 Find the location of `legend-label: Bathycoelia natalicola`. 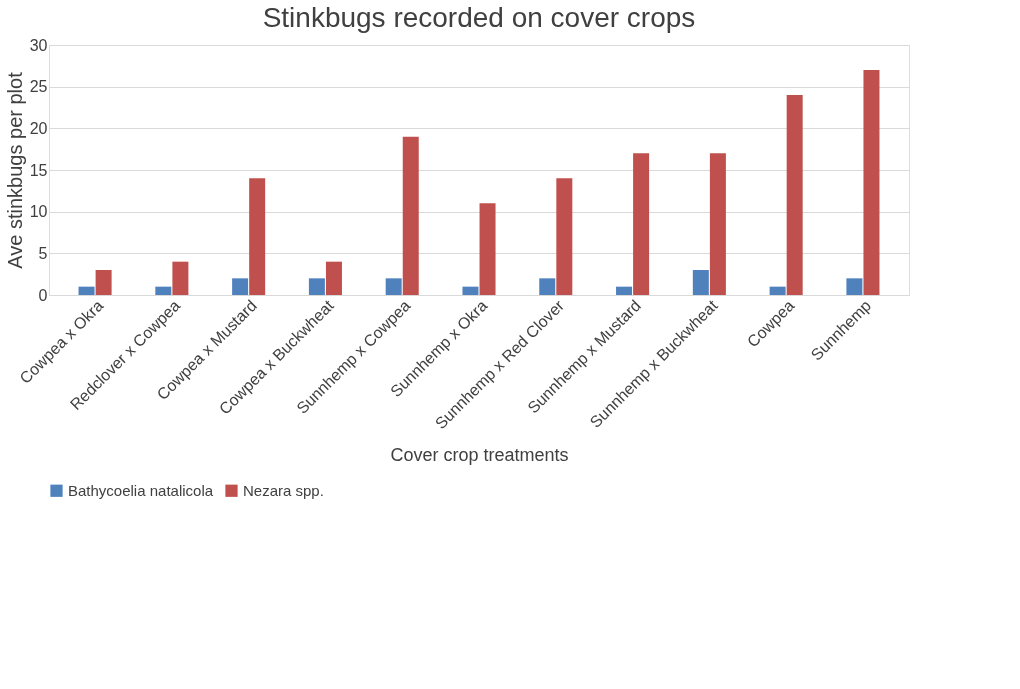

legend-label: Bathycoelia natalicola is located at coordinates (141, 490).